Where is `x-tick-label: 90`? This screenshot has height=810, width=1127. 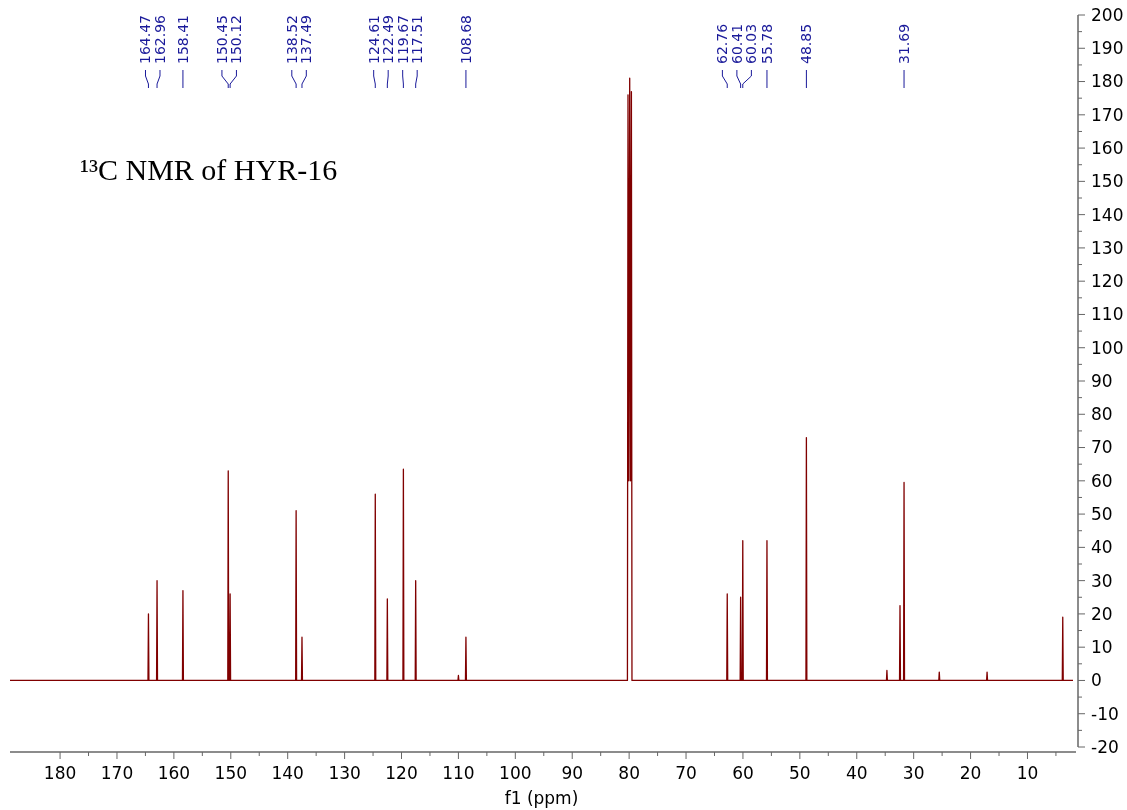
x-tick-label: 90 is located at coordinates (572, 773).